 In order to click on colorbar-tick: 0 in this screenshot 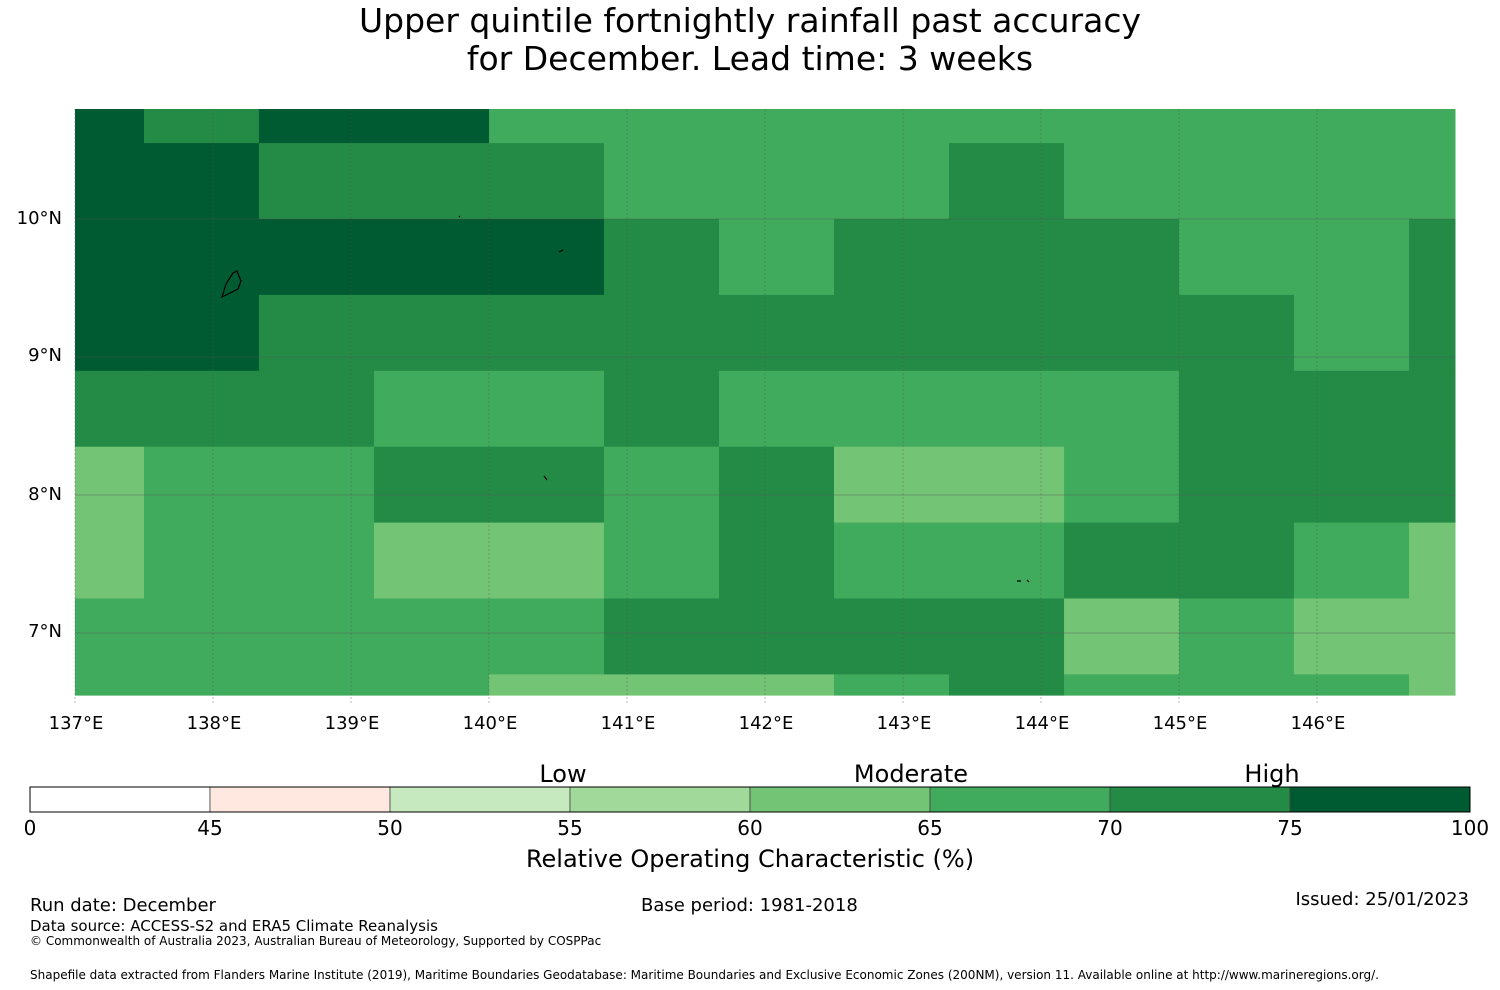, I will do `click(30, 828)`.